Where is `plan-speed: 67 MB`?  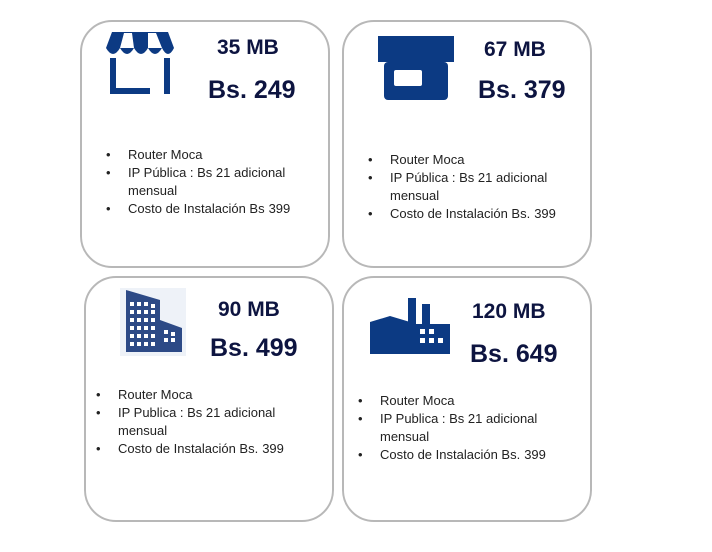 plan-speed: 67 MB is located at coordinates (515, 49).